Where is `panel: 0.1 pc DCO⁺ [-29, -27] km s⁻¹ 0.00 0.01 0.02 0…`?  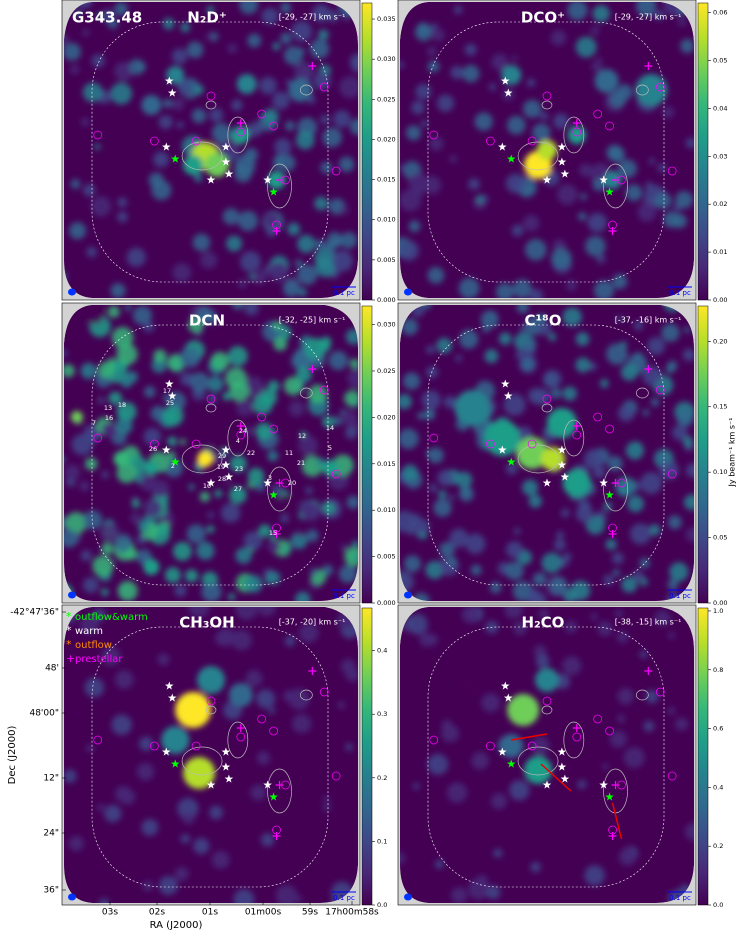 panel: 0.1 pc DCO⁺ [-29, -27] km s⁻¹ 0.00 0.01 0.02 0… is located at coordinates (562, 152).